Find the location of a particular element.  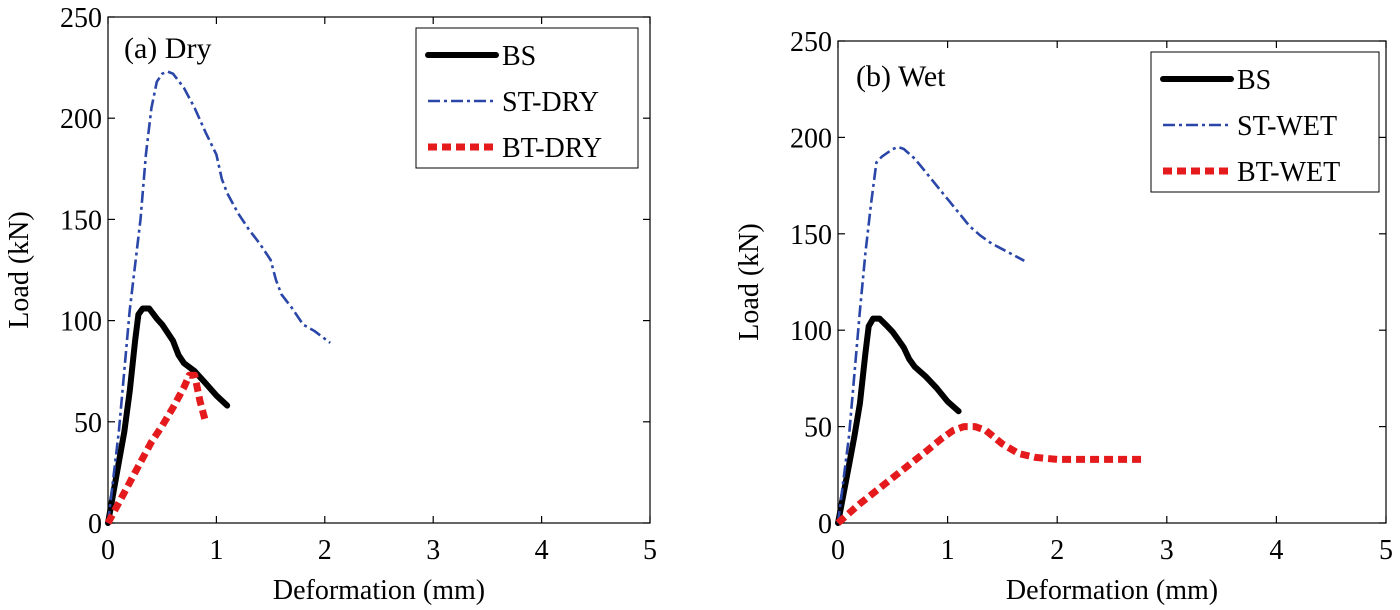

legend: BS ST-WET BT-WET is located at coordinates (1265, 122).